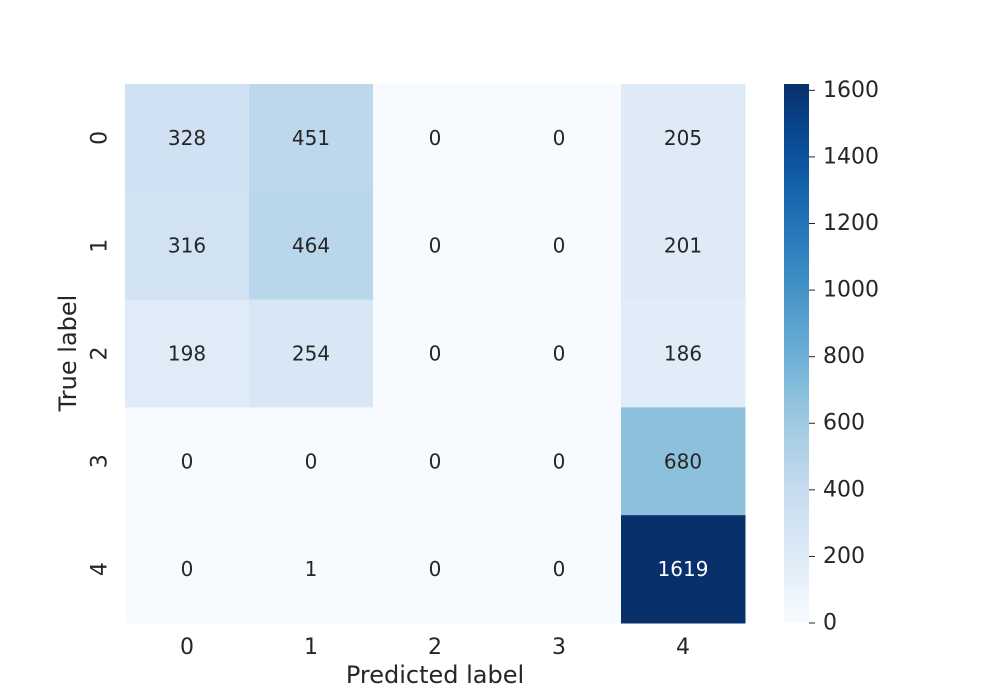  I want to click on colorbar-tick-label-200: 200, so click(844, 556).